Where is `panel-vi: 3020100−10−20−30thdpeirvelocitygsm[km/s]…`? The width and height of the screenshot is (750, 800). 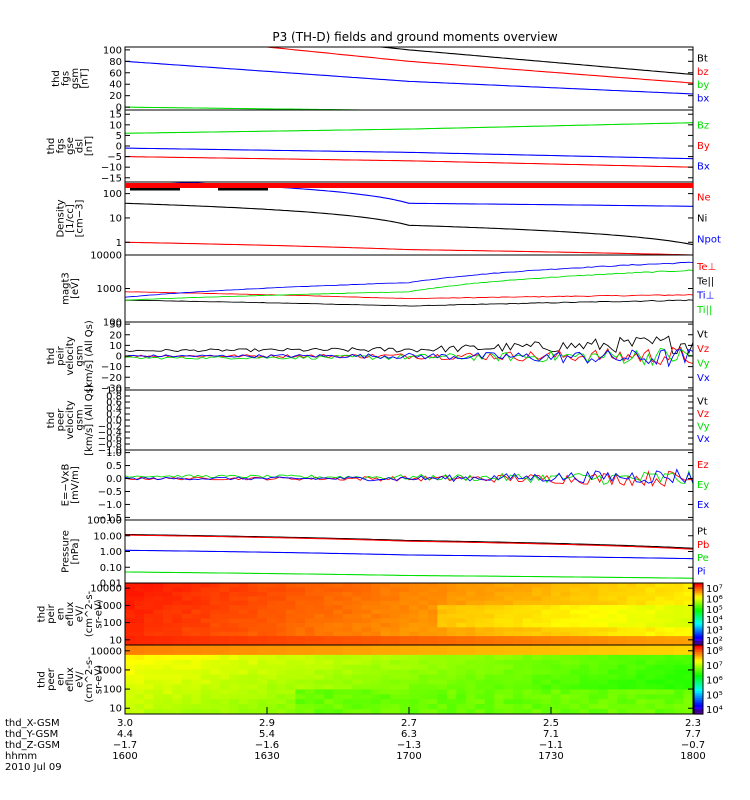
panel-vi: 3020100−10−20−30thdpeirvelocitygsm[km/s]… is located at coordinates (378, 357).